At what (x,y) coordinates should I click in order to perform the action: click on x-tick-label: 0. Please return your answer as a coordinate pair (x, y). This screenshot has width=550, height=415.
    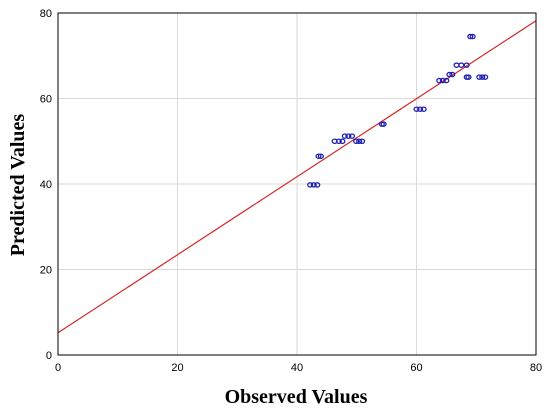
    Looking at the image, I should click on (58, 368).